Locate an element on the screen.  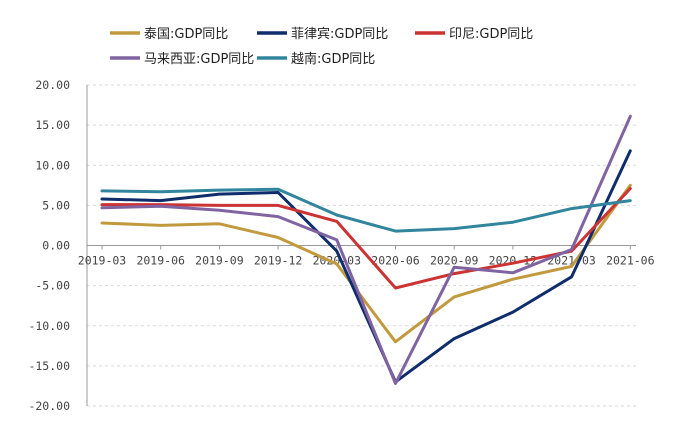
x-tick-label: 2021-06 is located at coordinates (630, 261).